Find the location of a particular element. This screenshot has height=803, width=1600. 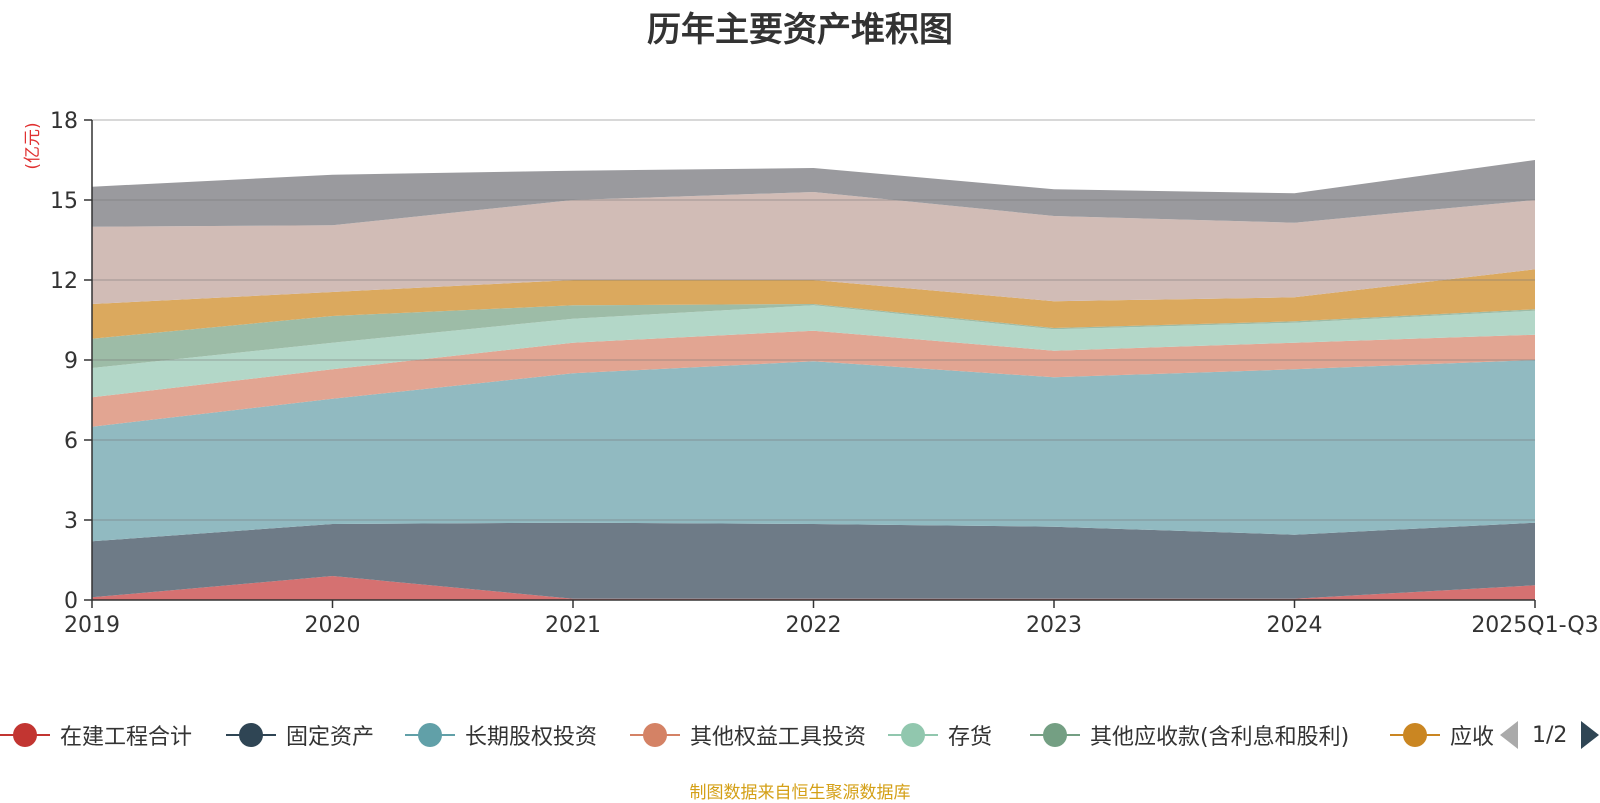

y-tick-label-2: 6 is located at coordinates (71, 441).